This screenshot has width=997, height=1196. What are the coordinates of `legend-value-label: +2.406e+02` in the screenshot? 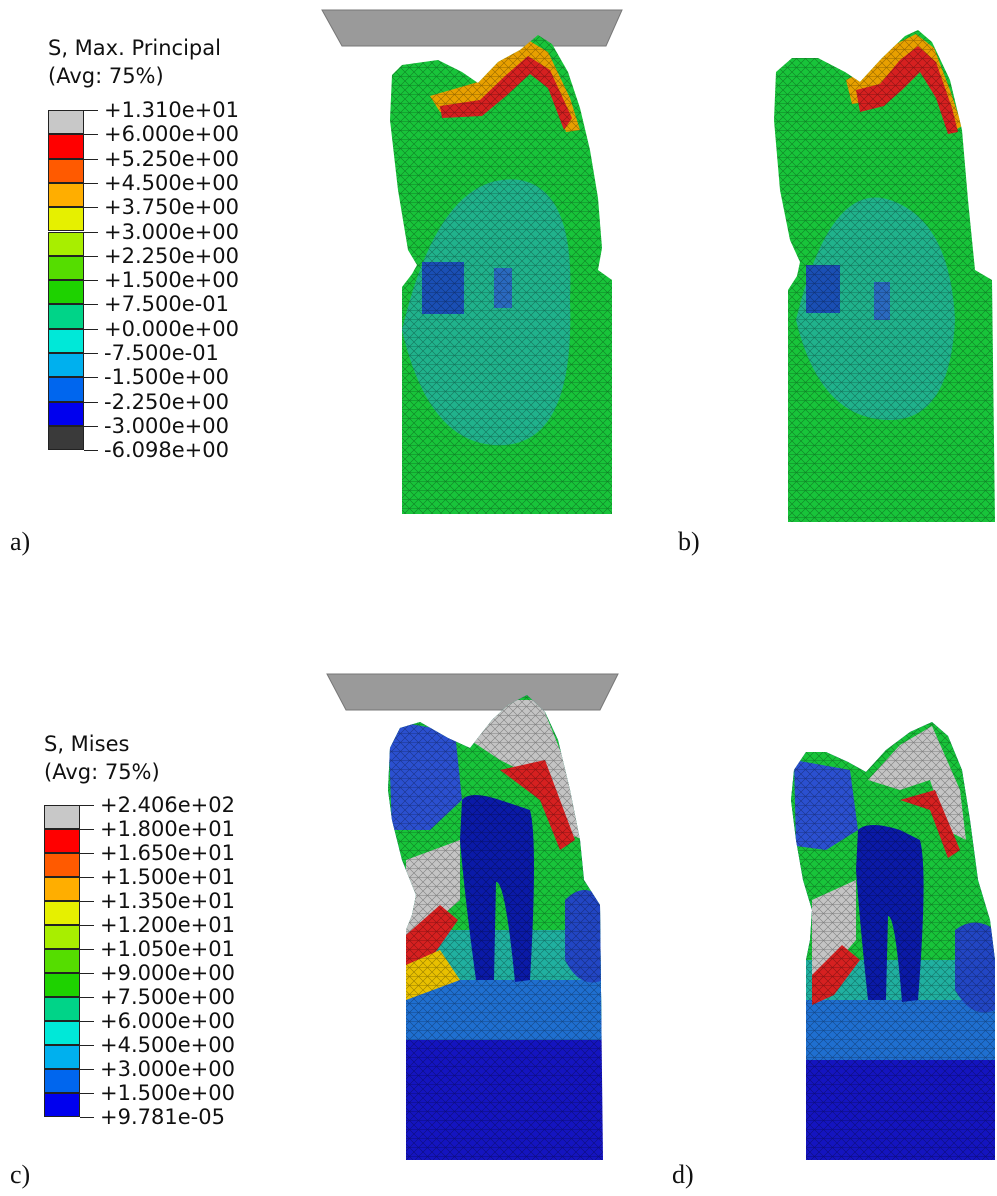 It's located at (167, 805).